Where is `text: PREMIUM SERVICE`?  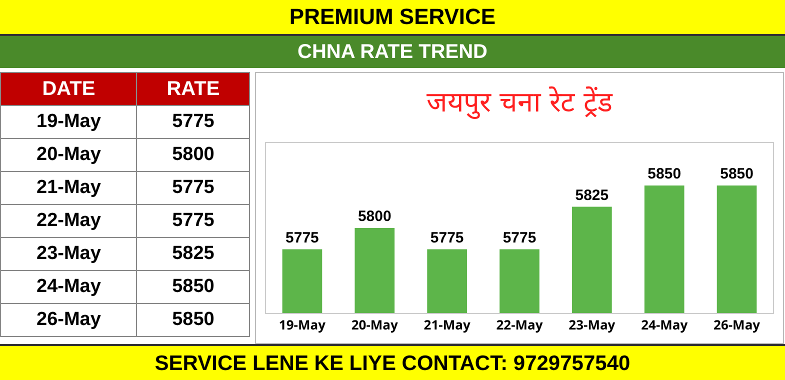
text: PREMIUM SERVICE is located at coordinates (392, 18).